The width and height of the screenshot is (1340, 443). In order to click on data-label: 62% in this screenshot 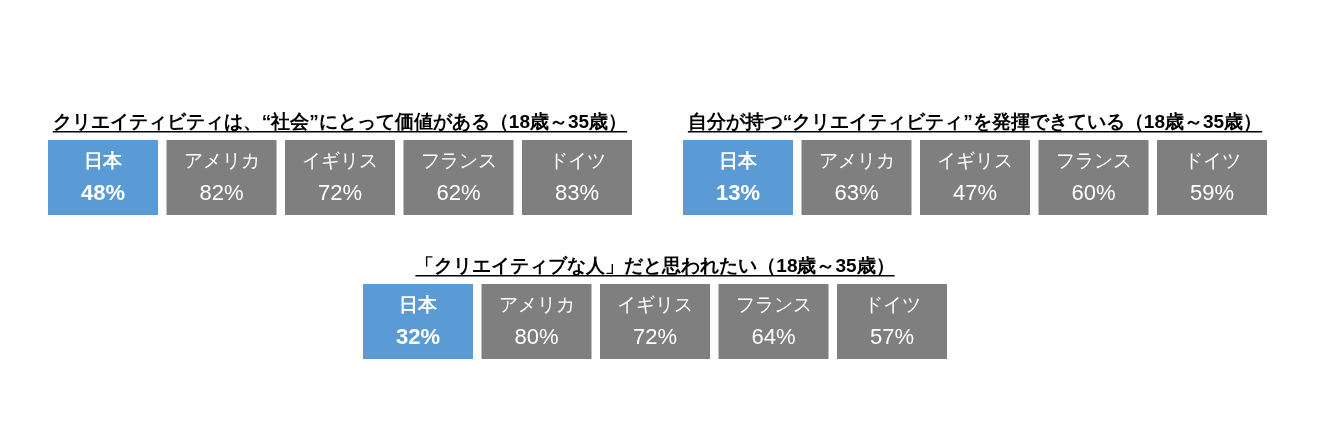, I will do `click(458, 193)`.